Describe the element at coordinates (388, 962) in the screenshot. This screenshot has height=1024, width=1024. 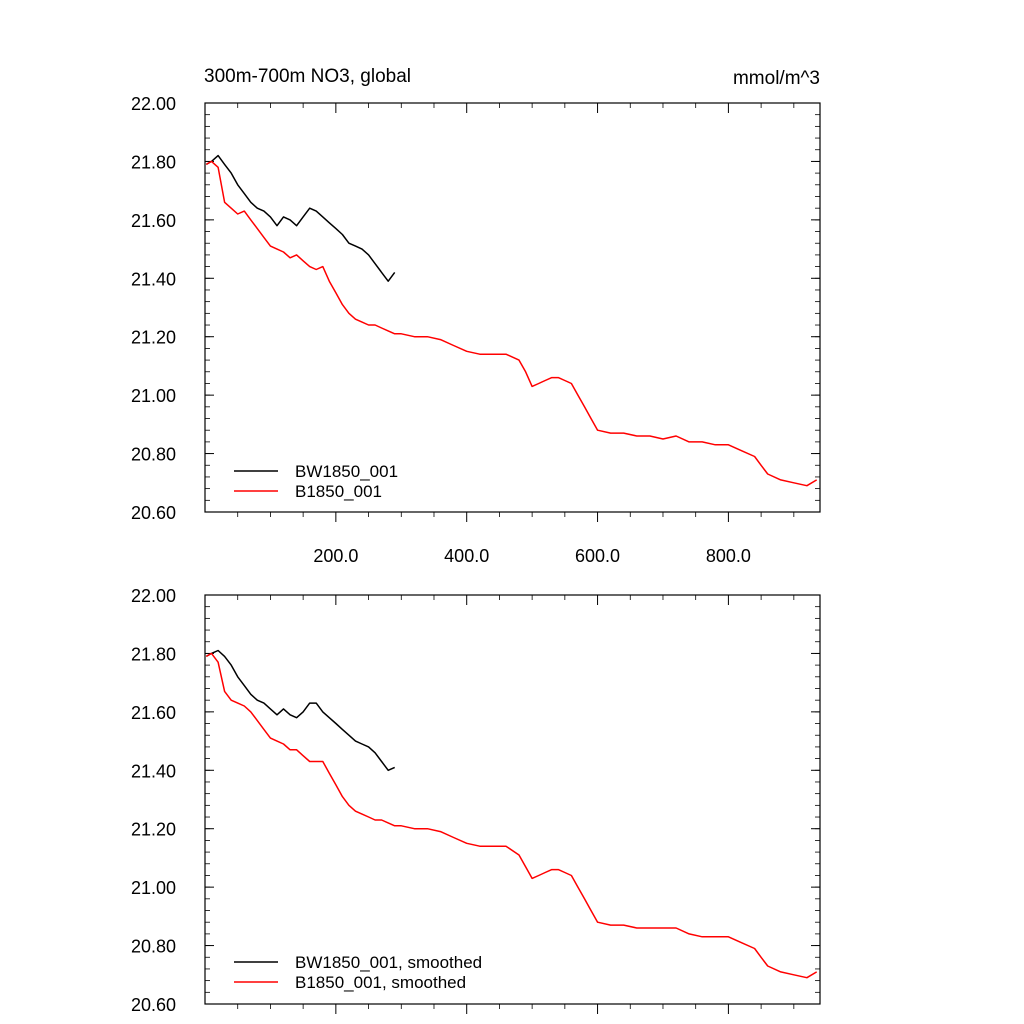
I see `legend-label-bw1850-smoothed: BW1850_001, smoothed` at that location.